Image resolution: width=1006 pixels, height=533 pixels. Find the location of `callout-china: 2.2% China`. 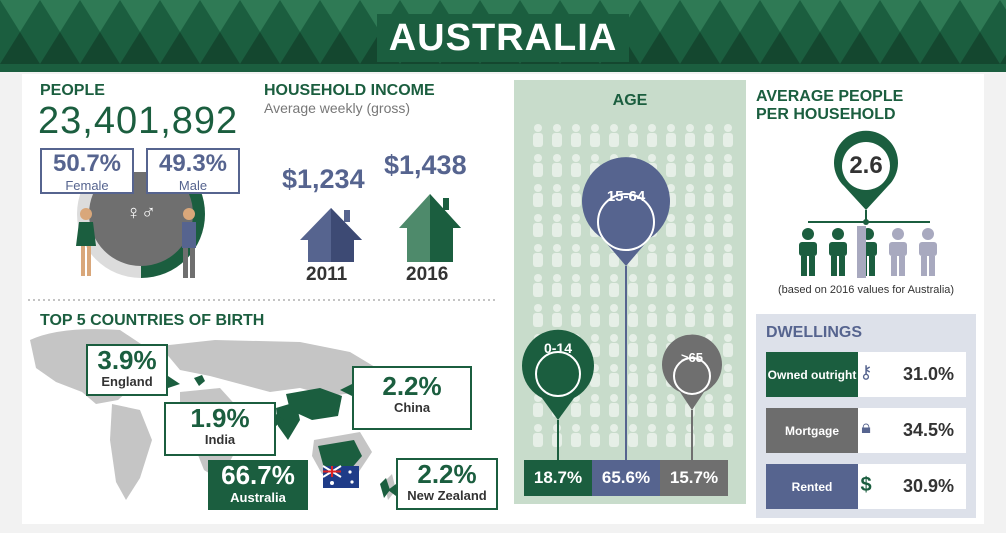

callout-china: 2.2% China is located at coordinates (412, 398).